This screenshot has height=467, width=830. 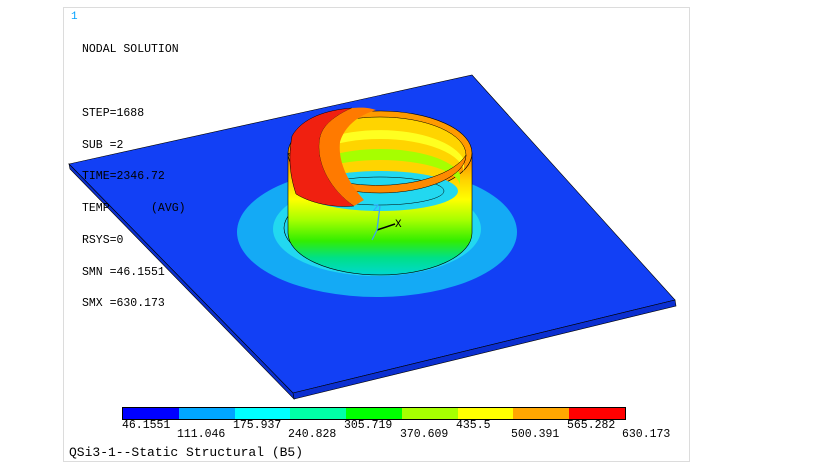 What do you see at coordinates (591, 425) in the screenshot?
I see `legend-tick: 565.282` at bounding box center [591, 425].